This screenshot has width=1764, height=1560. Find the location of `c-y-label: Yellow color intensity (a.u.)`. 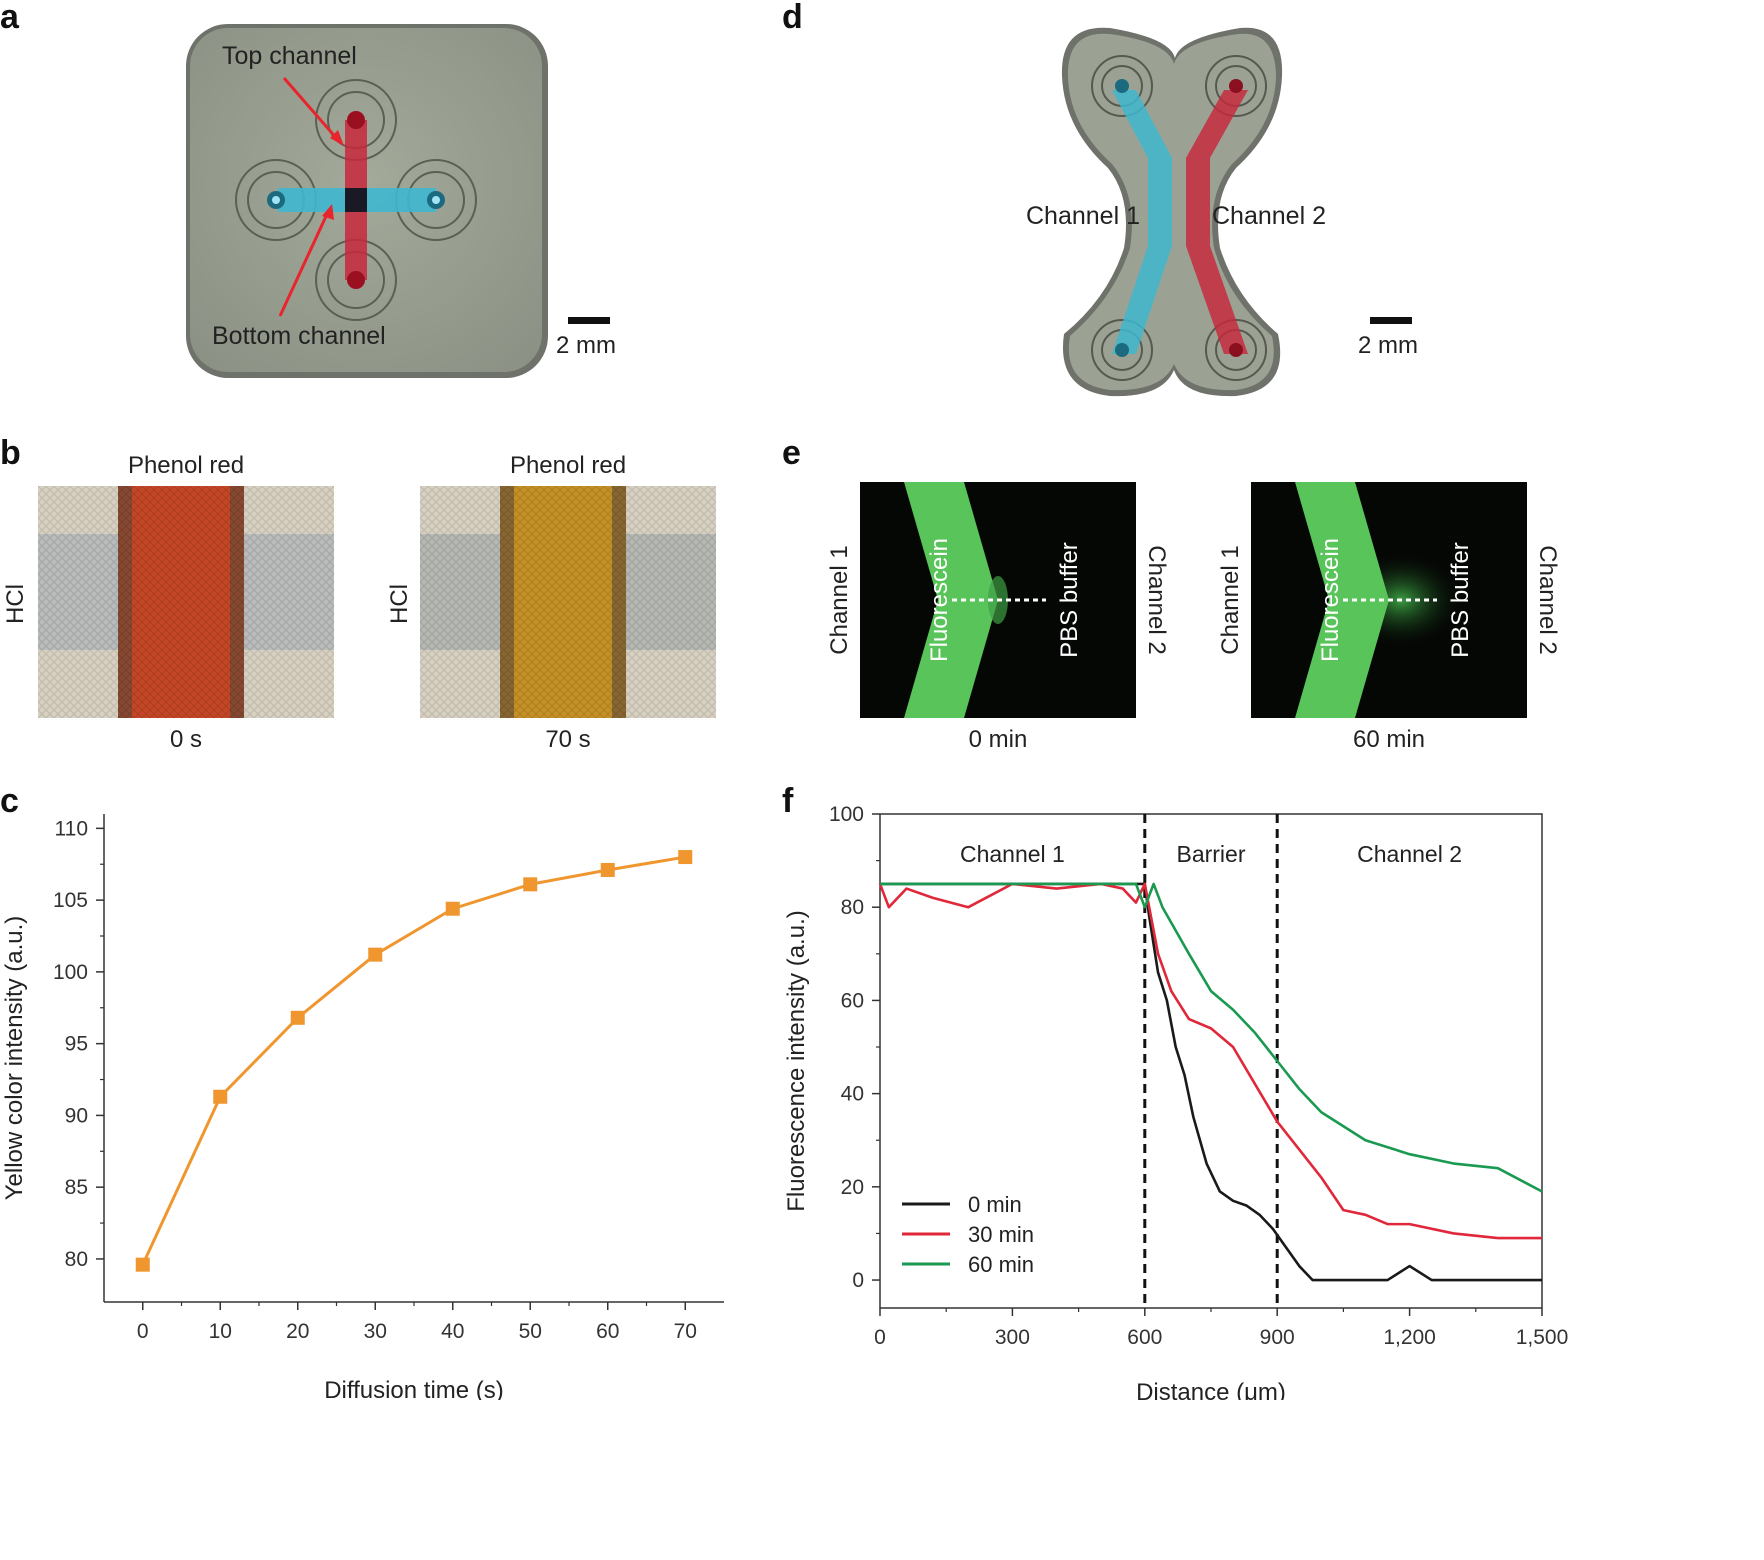

c-y-label: Yellow color intensity (a.u.) is located at coordinates (14, 1058).